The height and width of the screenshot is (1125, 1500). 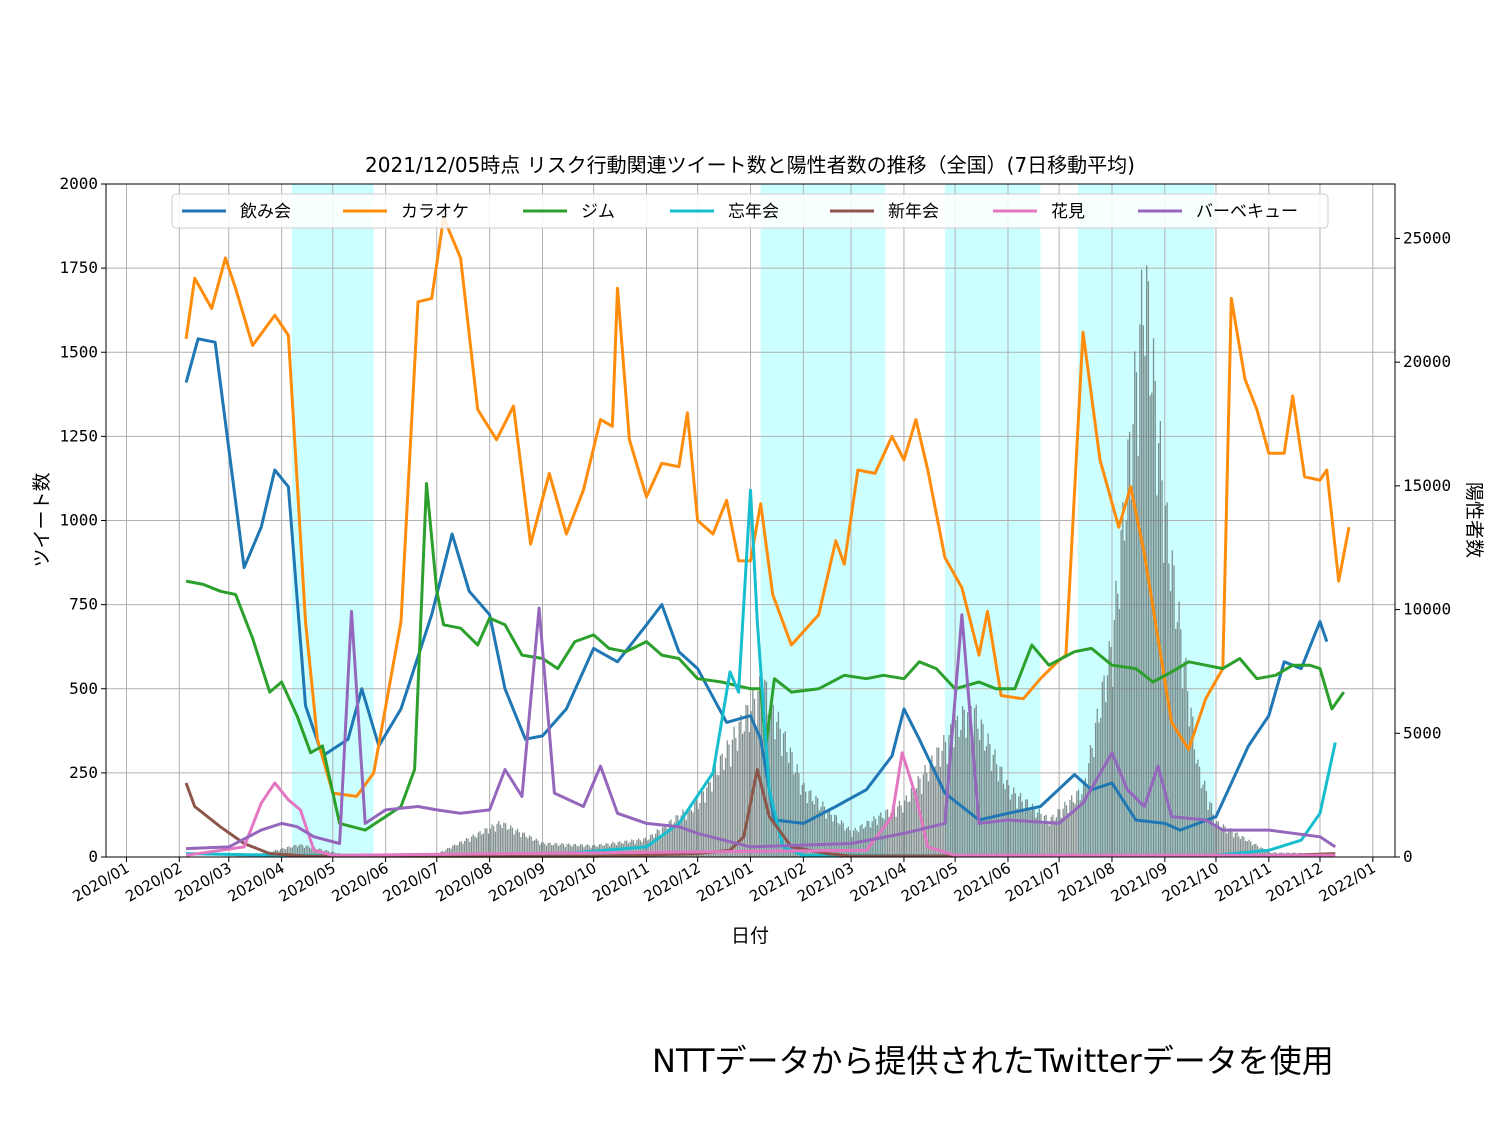 What do you see at coordinates (464, 882) in the screenshot?
I see `x-tick-label: 2020/08` at bounding box center [464, 882].